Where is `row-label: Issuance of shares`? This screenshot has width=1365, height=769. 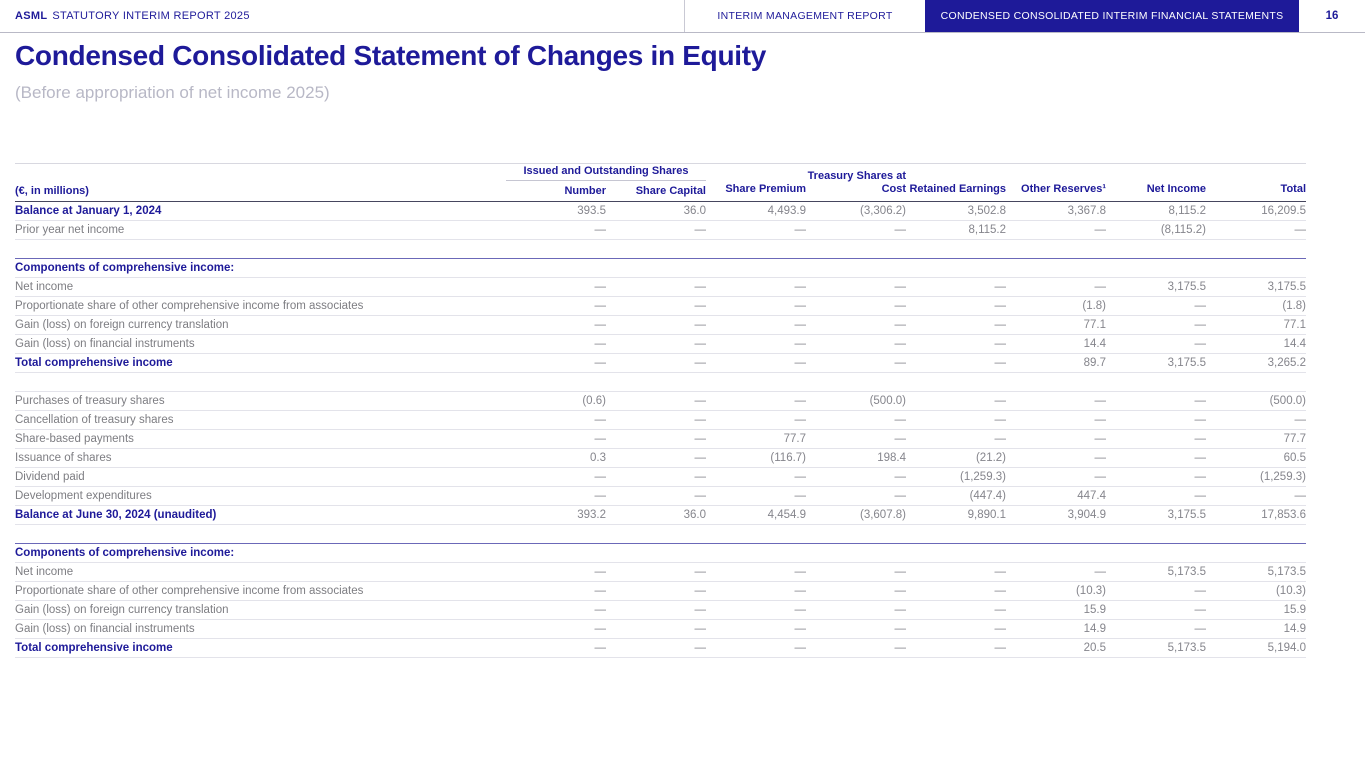 row-label: Issuance of shares is located at coordinates (260, 458).